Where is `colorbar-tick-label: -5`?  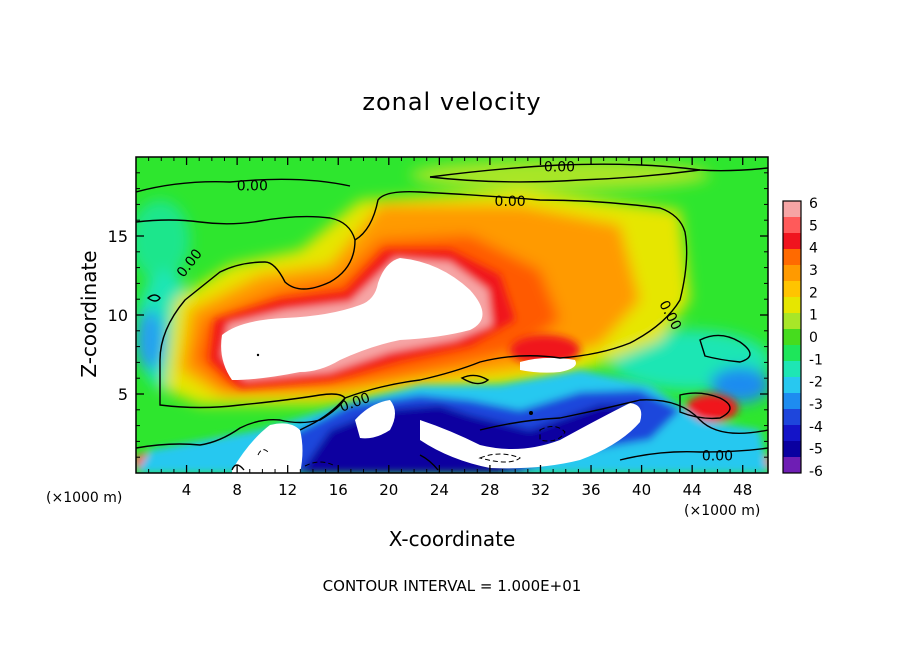 colorbar-tick-label: -5 is located at coordinates (816, 450).